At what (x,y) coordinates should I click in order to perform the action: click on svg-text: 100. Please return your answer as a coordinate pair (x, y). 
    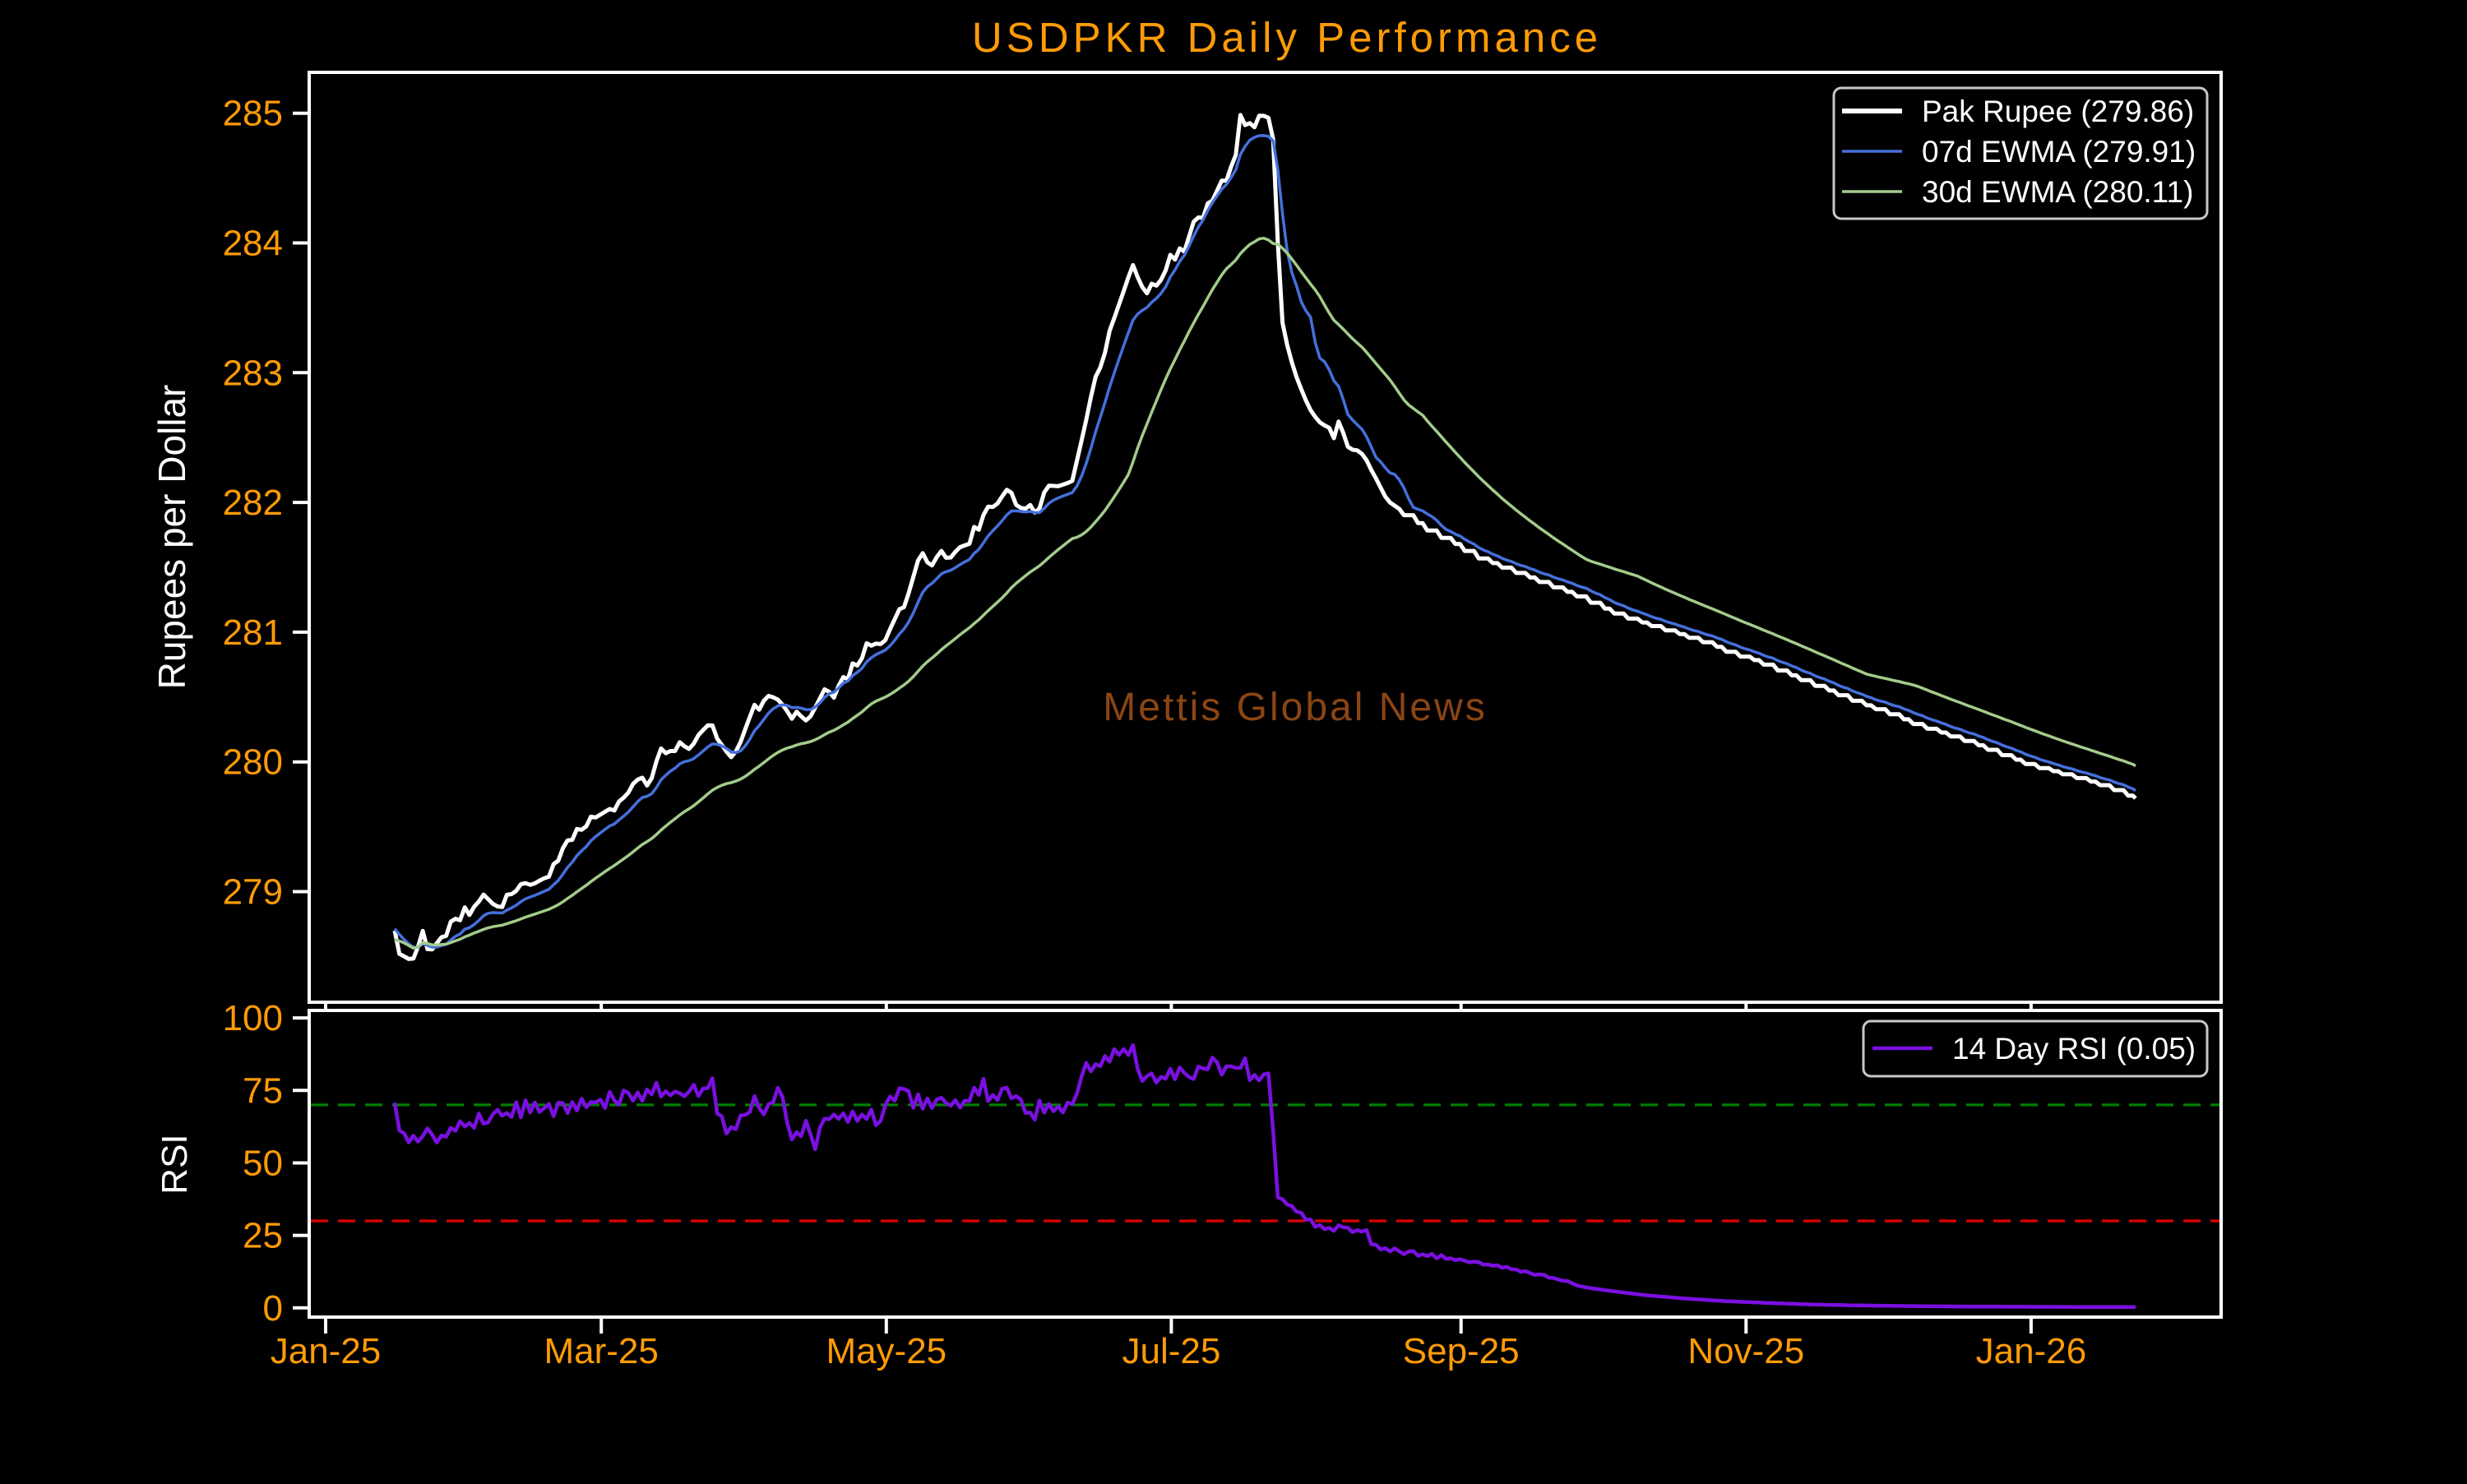
    Looking at the image, I should click on (253, 1018).